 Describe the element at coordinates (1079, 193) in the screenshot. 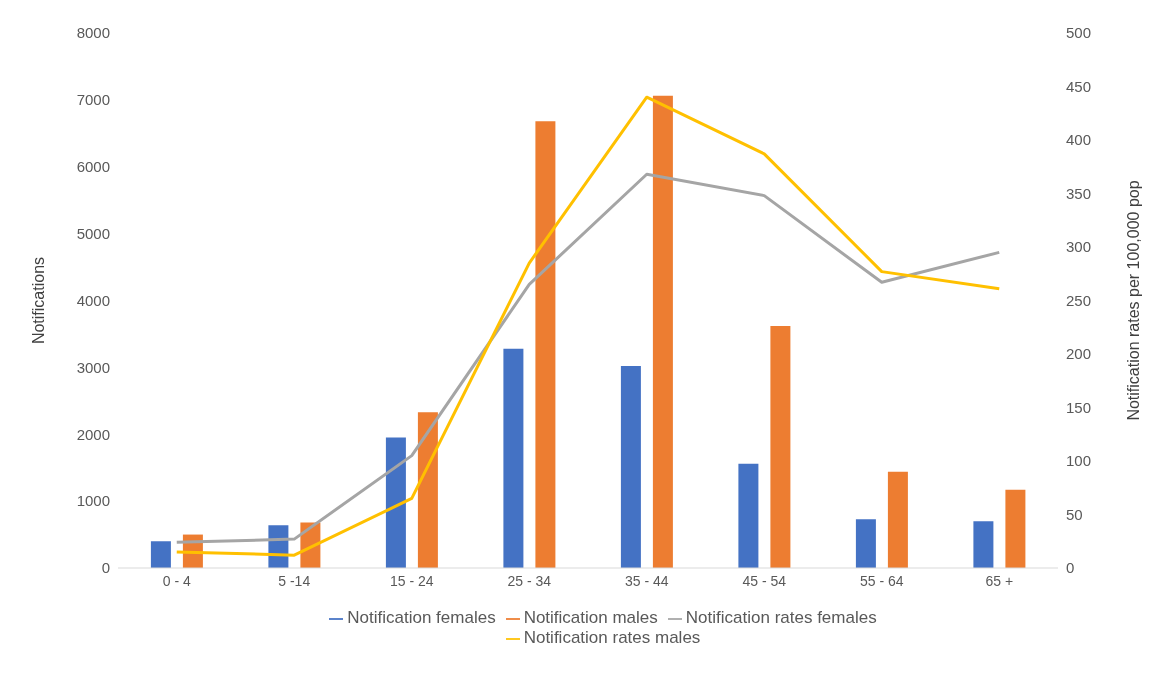

I see `y2-tick-label: 350` at that location.